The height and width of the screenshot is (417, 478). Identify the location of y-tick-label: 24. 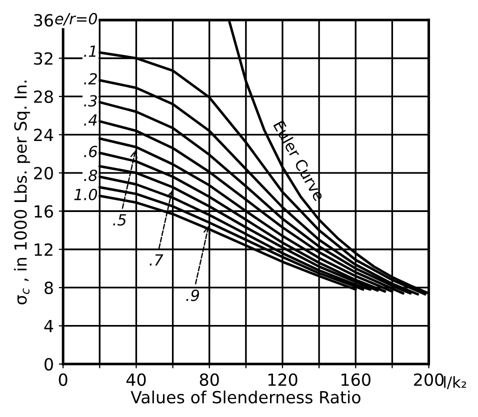
(44, 135).